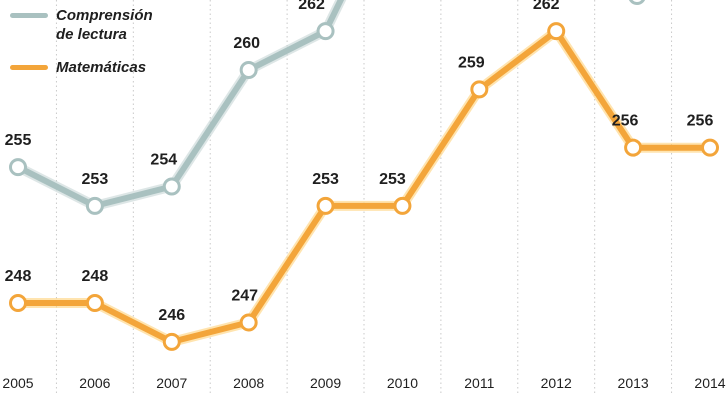 The height and width of the screenshot is (399, 728). What do you see at coordinates (709, 383) in the screenshot?
I see `x-tick-label: 2014` at bounding box center [709, 383].